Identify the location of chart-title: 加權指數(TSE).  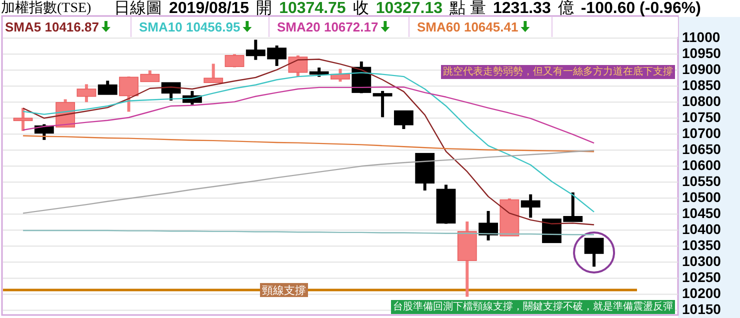
(46, 8).